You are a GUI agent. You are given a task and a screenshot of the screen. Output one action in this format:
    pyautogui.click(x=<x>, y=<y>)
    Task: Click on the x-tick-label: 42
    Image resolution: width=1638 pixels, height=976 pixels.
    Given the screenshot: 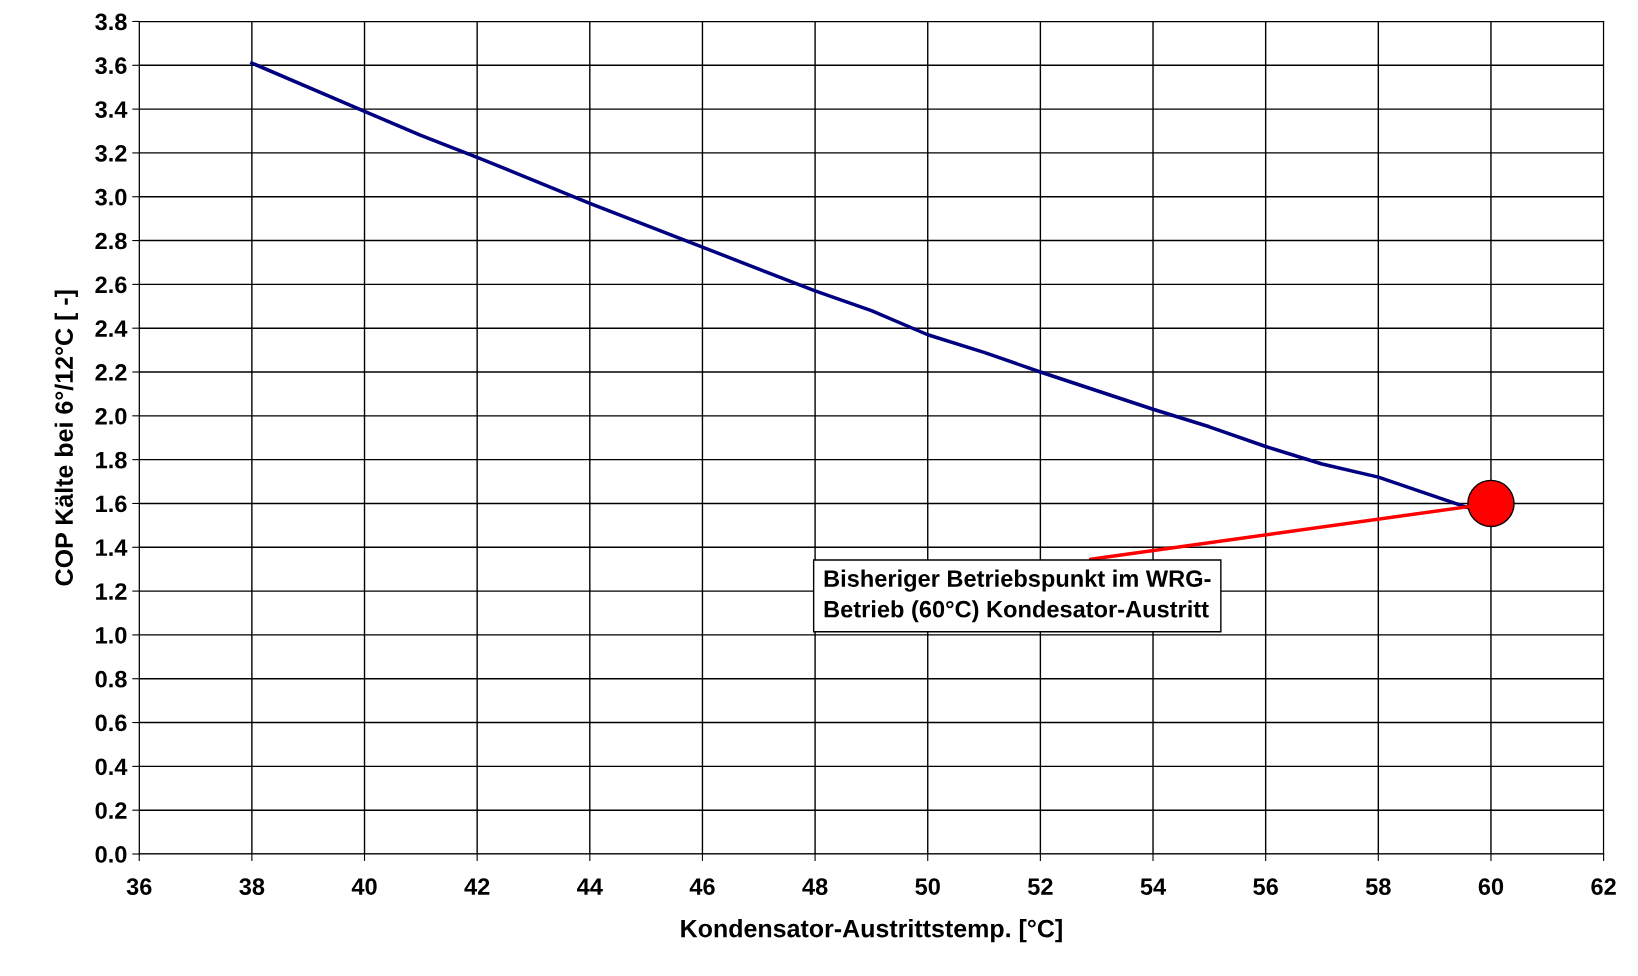 What is the action you would take?
    pyautogui.click(x=477, y=886)
    